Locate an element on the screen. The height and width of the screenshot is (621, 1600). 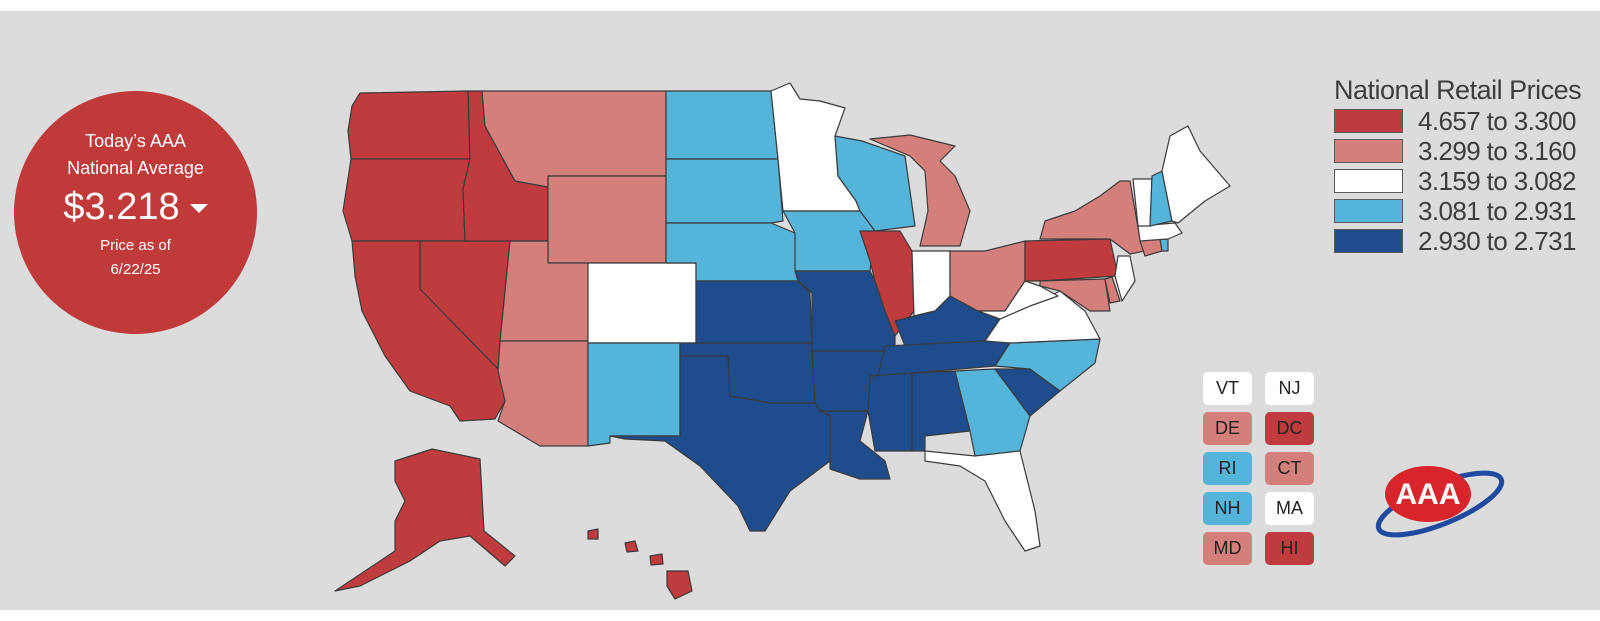
small-state-de: DE is located at coordinates (1227, 428).